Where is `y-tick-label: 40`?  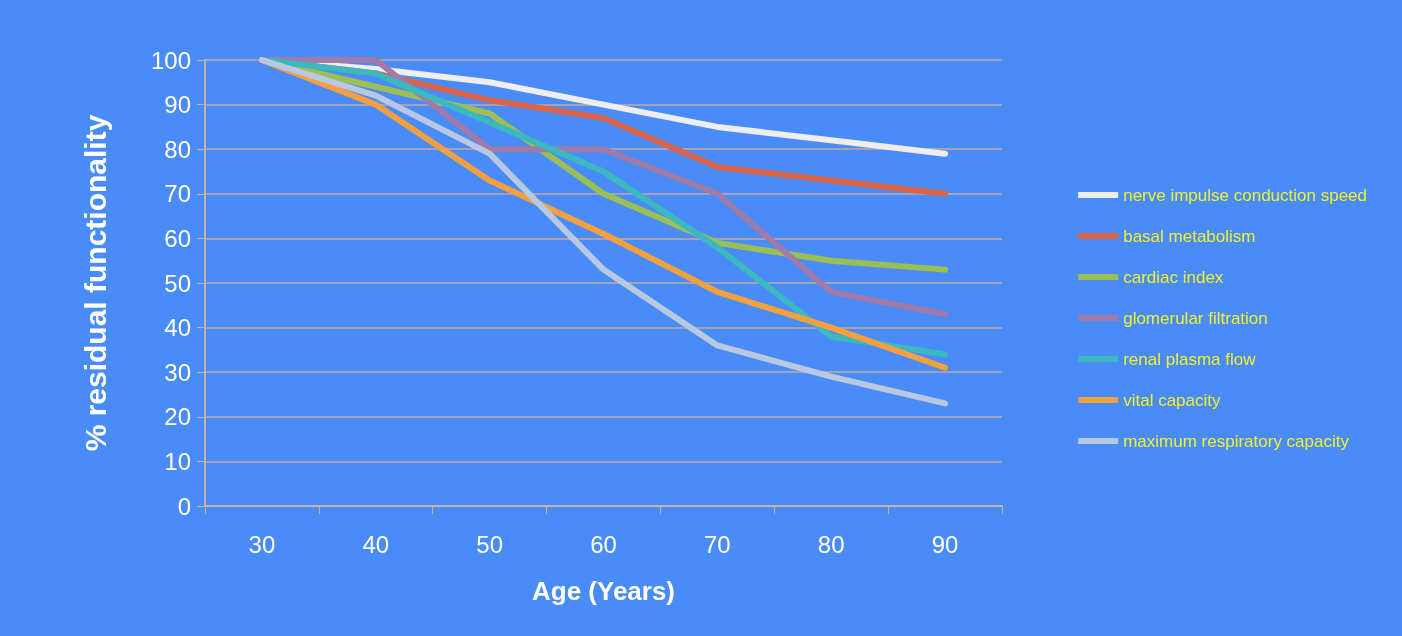
y-tick-label: 40 is located at coordinates (177, 328).